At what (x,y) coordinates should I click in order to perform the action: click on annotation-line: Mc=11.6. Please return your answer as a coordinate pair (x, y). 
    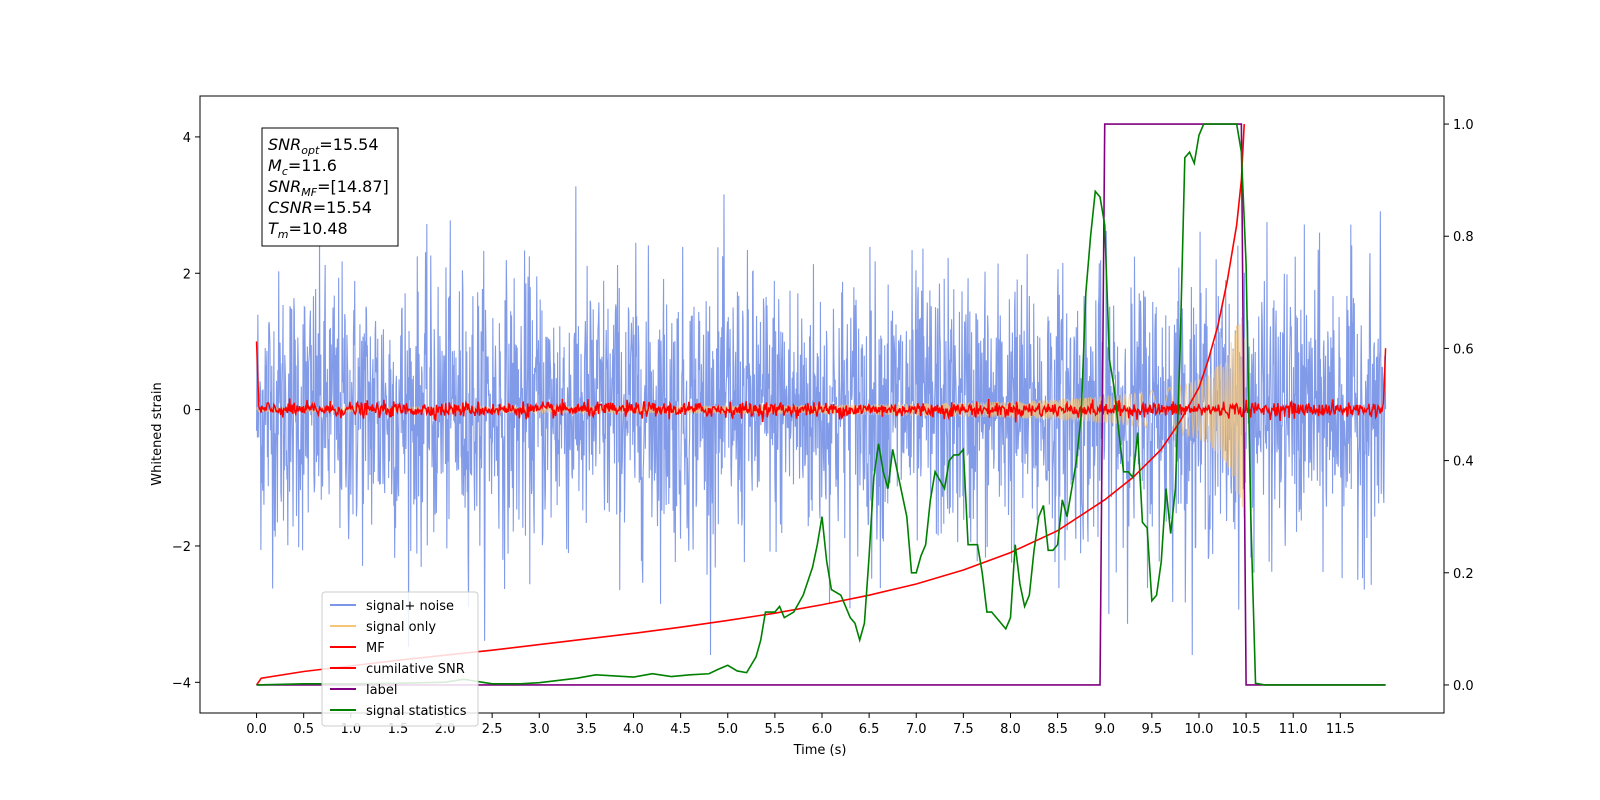
    Looking at the image, I should click on (302, 167).